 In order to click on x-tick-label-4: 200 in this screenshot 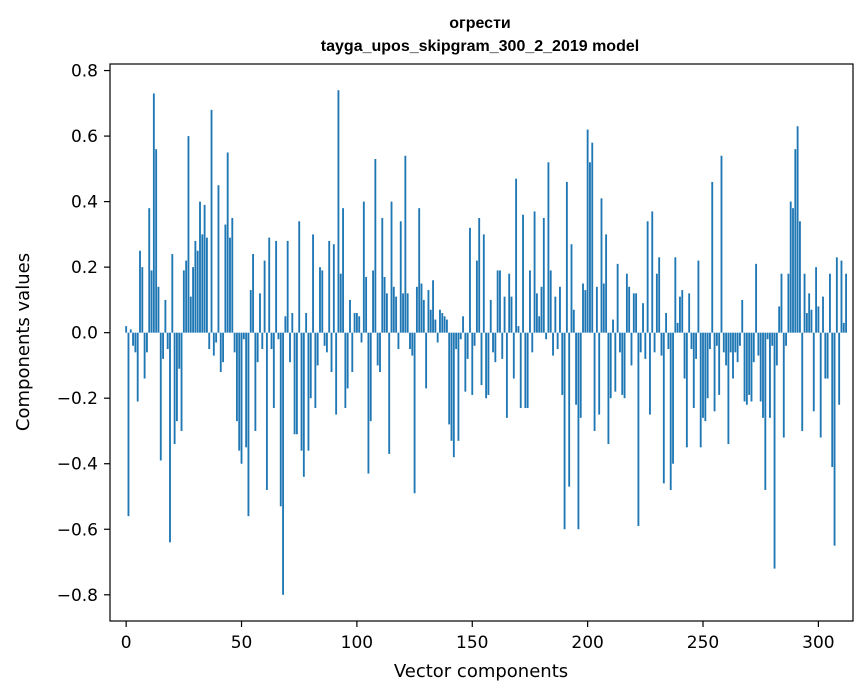, I will do `click(587, 643)`.